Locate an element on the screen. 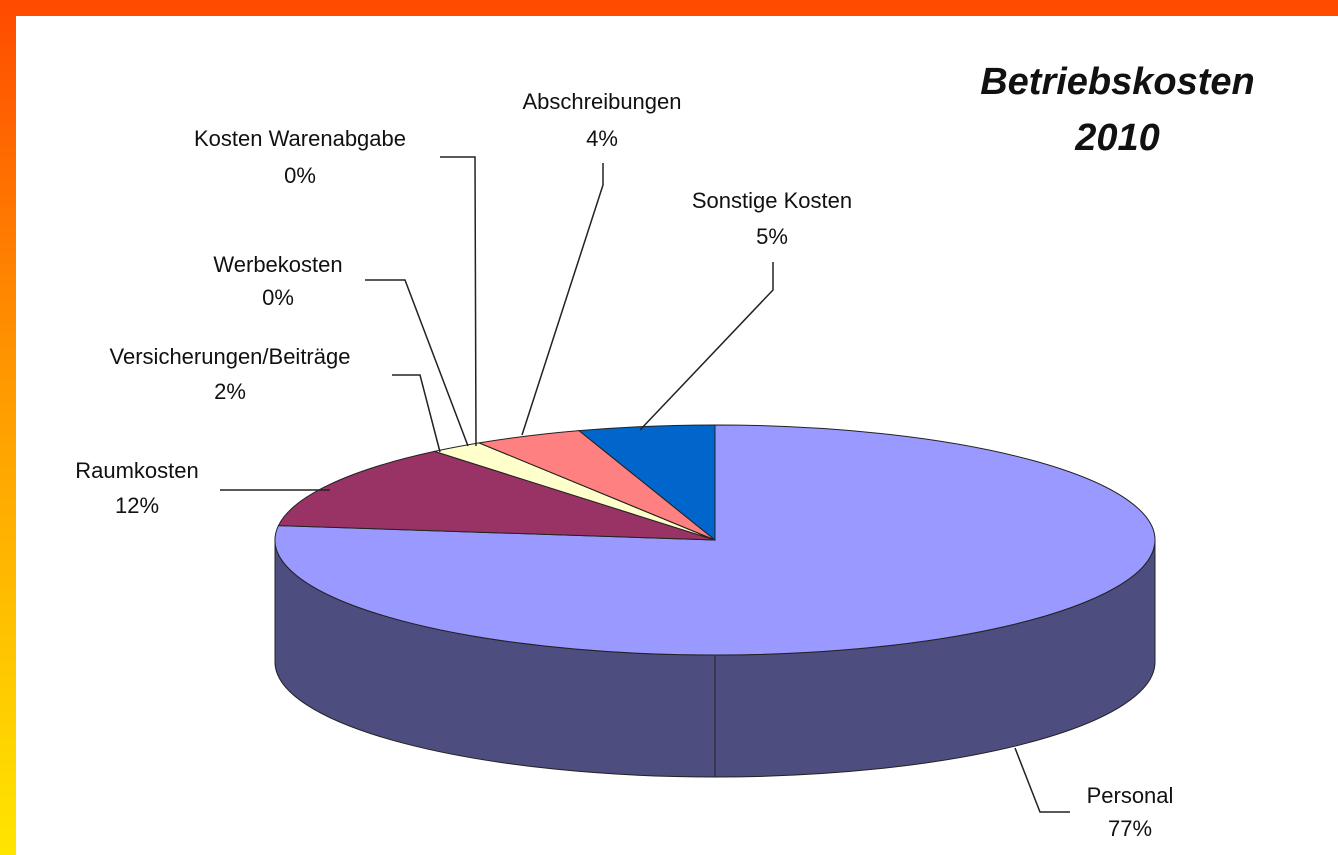  slice-label: Abschreibungen is located at coordinates (601, 101).